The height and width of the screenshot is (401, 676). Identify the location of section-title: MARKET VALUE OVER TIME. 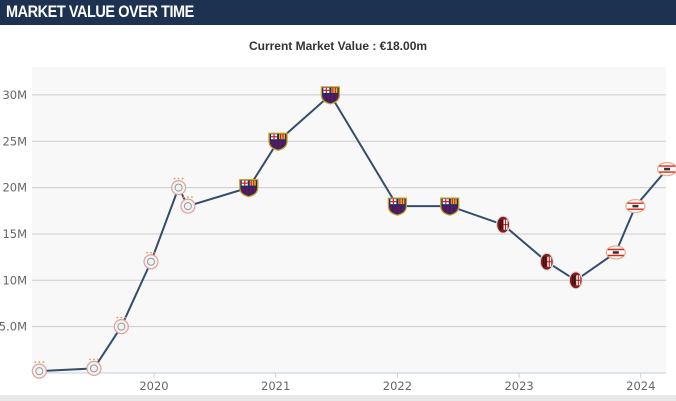
(100, 11).